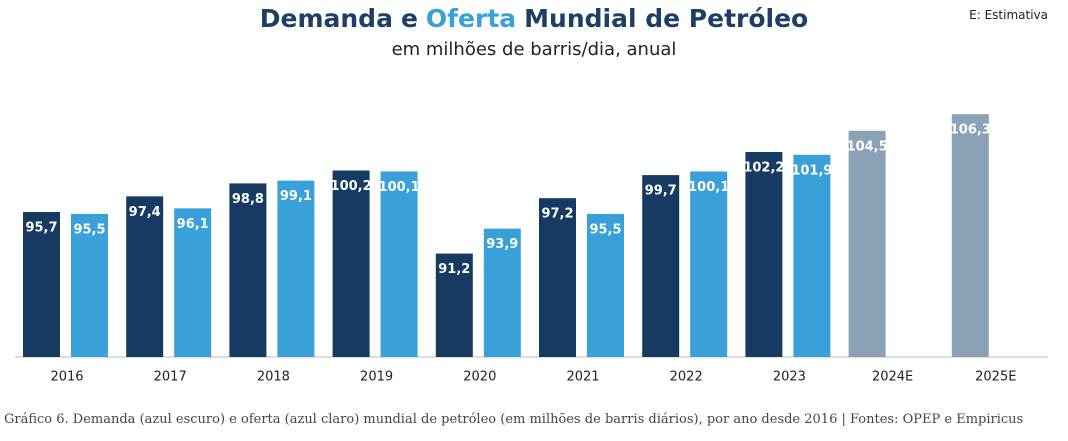  Describe the element at coordinates (326, 18) in the screenshot. I see `title-part: Demanda` at that location.